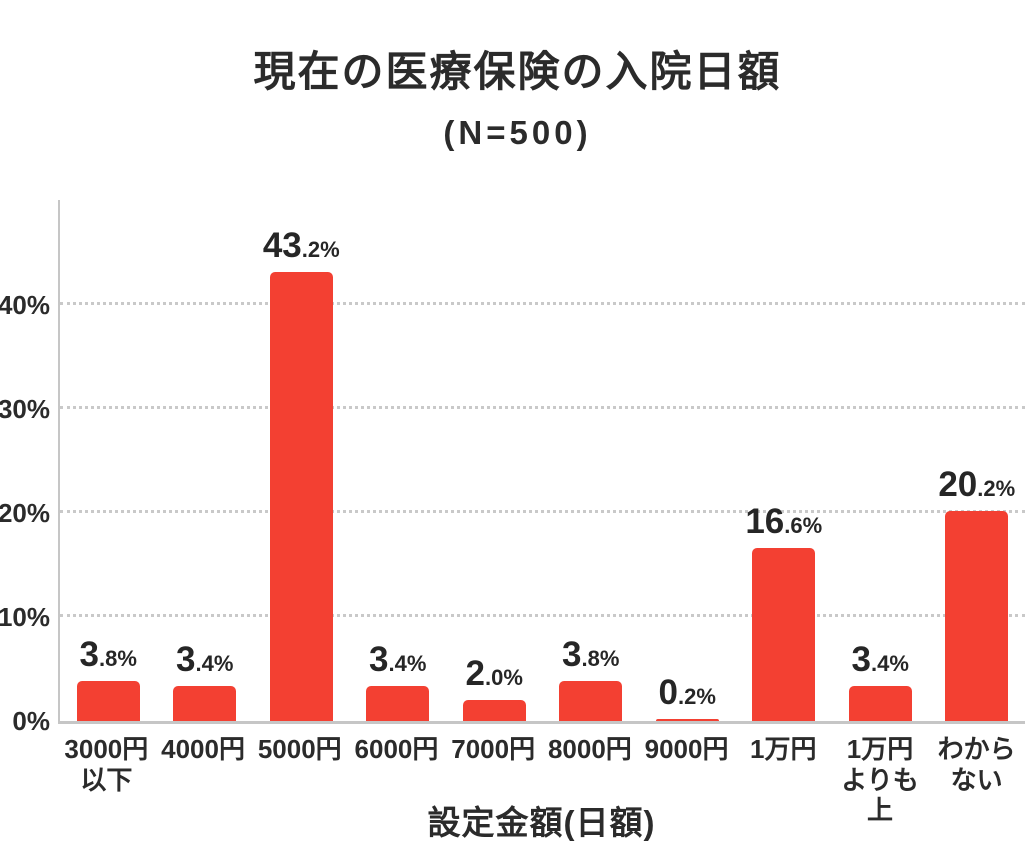 The height and width of the screenshot is (867, 1035). What do you see at coordinates (301, 245) in the screenshot?
I see `bar-value-label: 43.2%` at bounding box center [301, 245].